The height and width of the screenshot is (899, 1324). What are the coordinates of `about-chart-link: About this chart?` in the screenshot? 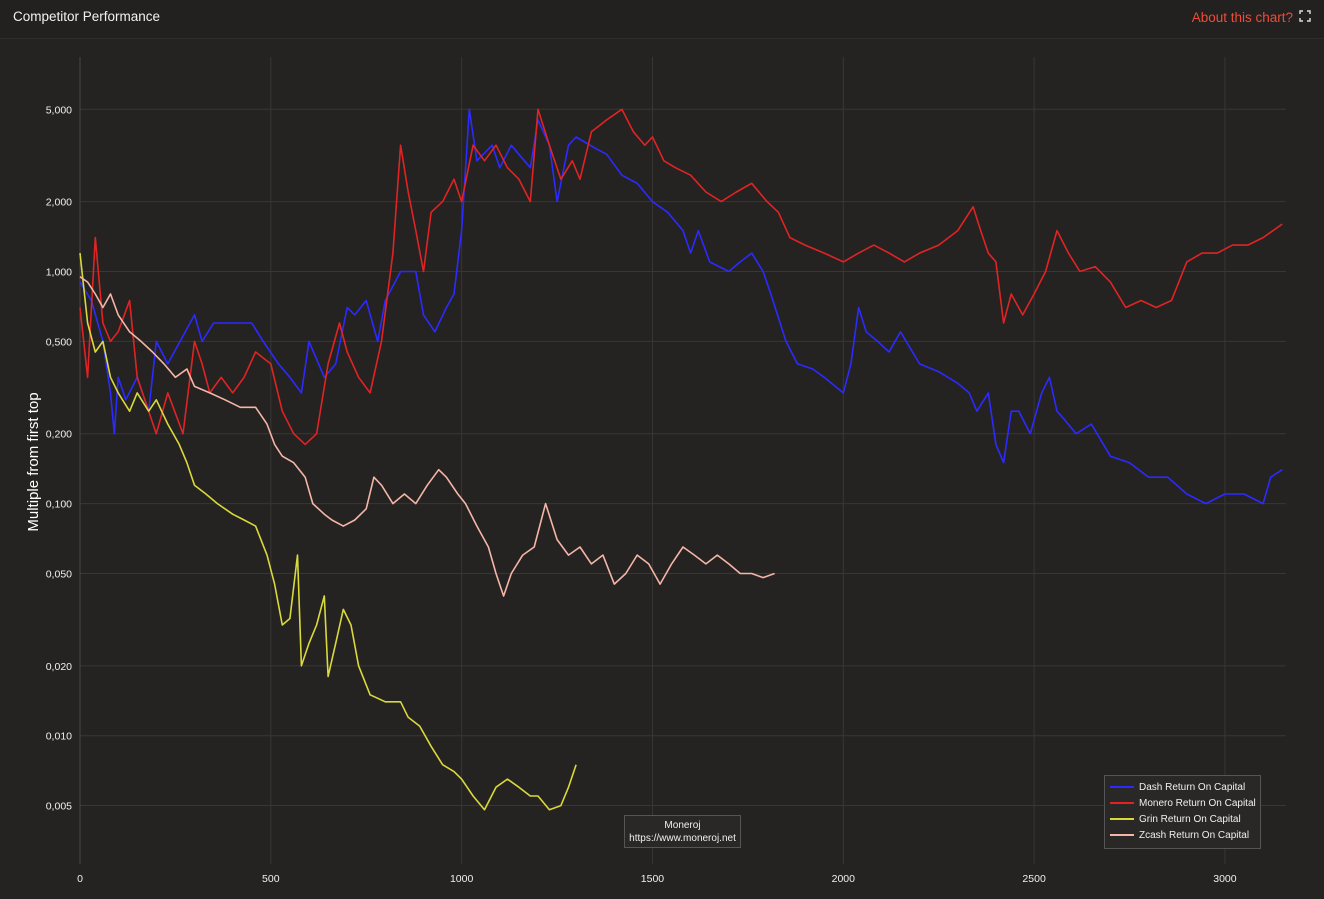 It's located at (1242, 17).